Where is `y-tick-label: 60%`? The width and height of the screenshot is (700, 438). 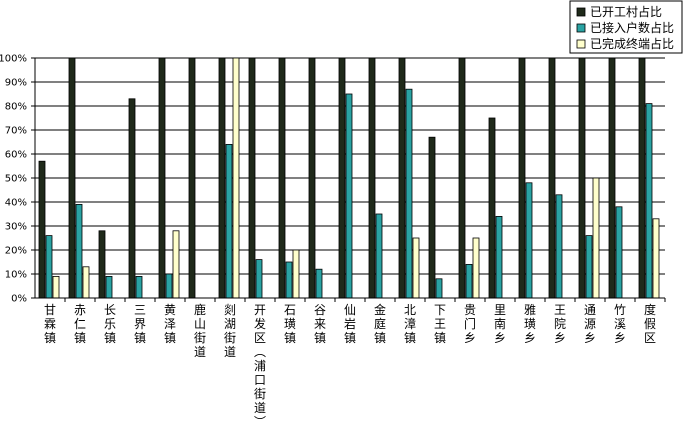
y-tick-label: 60% is located at coordinates (16, 155).